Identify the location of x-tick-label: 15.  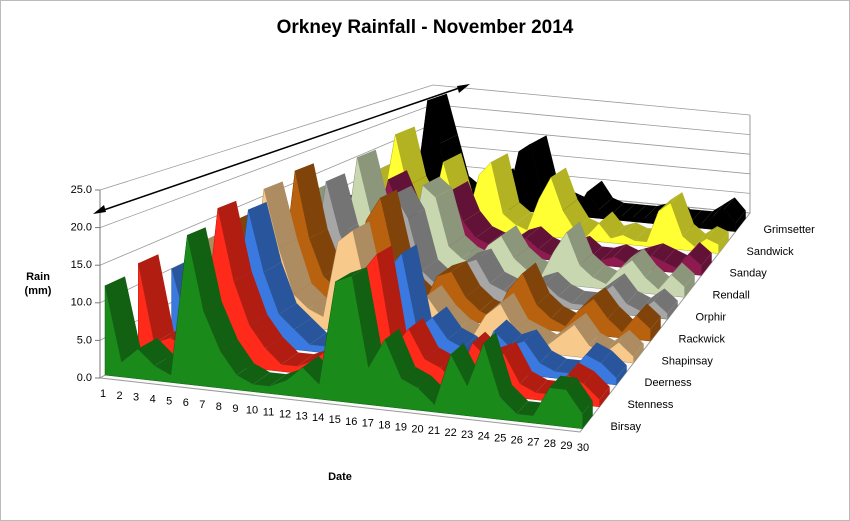
(335, 420).